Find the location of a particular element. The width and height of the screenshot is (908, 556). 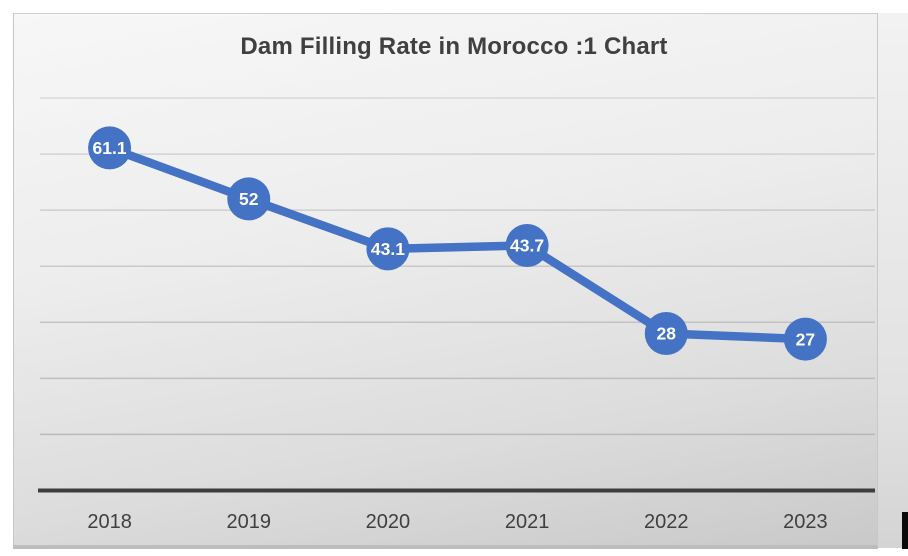

data-point-label: 27 is located at coordinates (805, 339).